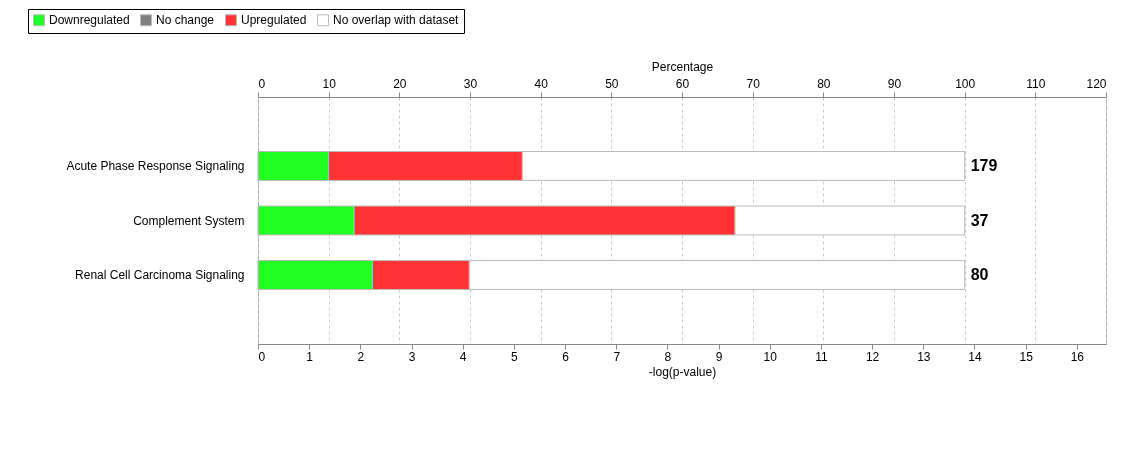 Image resolution: width=1131 pixels, height=452 pixels. What do you see at coordinates (1036, 83) in the screenshot?
I see `x-tick-label: 110` at bounding box center [1036, 83].